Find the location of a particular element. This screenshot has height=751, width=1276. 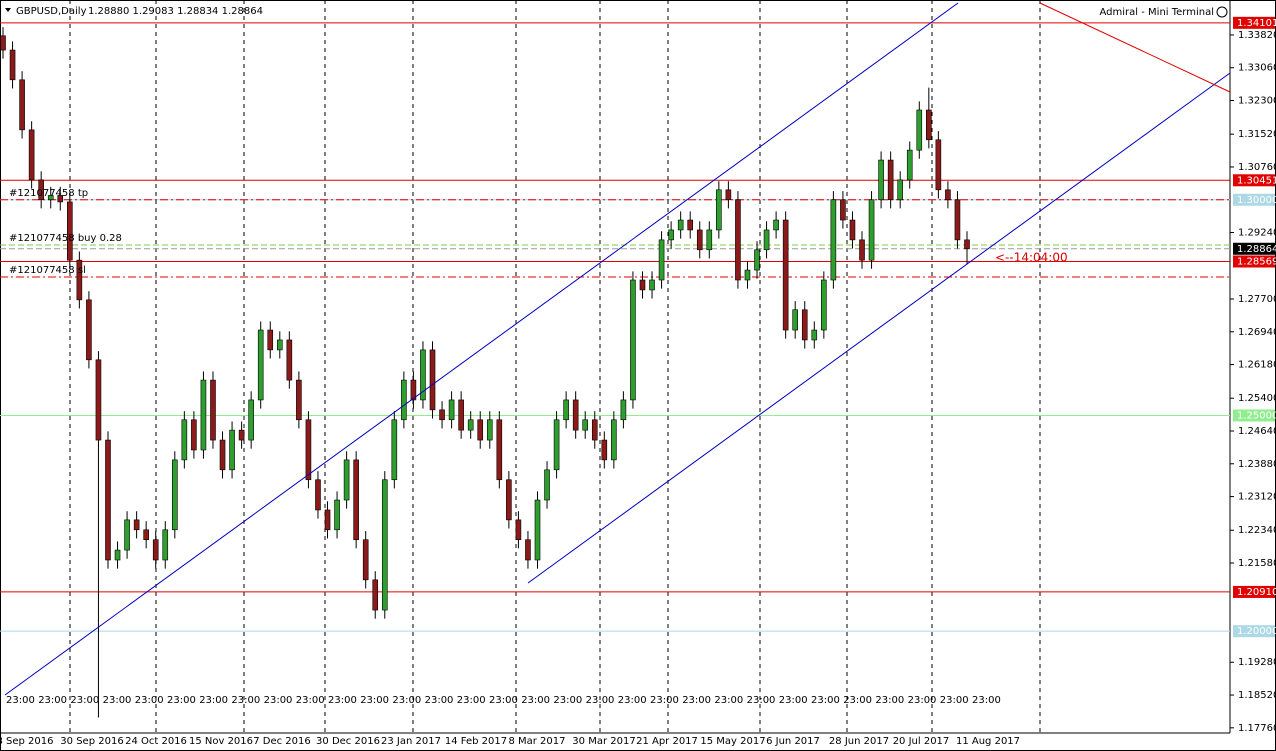

y-tick-label: 1.21580 is located at coordinates (1257, 563).